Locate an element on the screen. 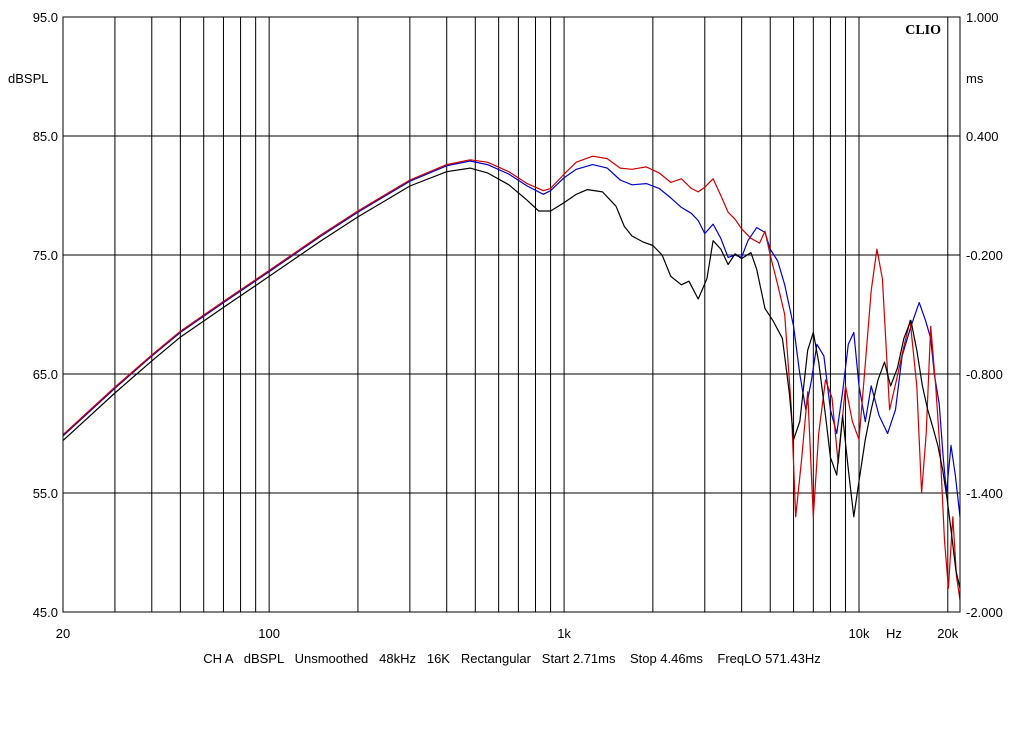 The image size is (1024, 731). info-unit: dBSPL is located at coordinates (263, 658).